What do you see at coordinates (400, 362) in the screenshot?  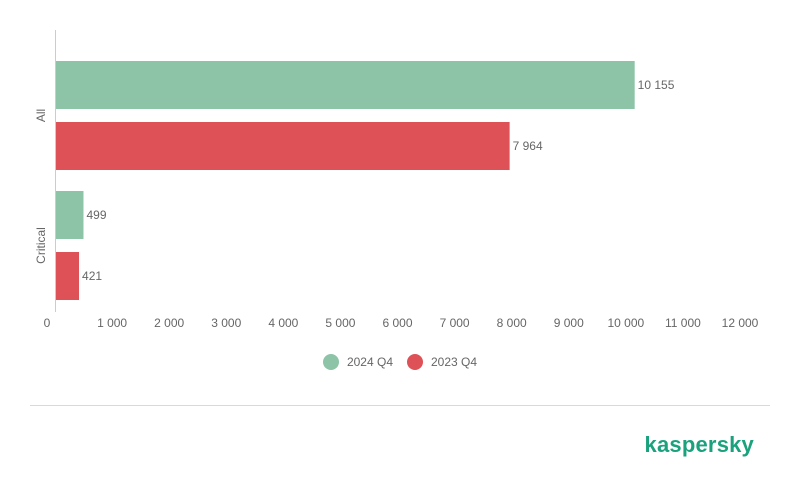 I see `legend: 2024 Q4 2023 Q4` at bounding box center [400, 362].